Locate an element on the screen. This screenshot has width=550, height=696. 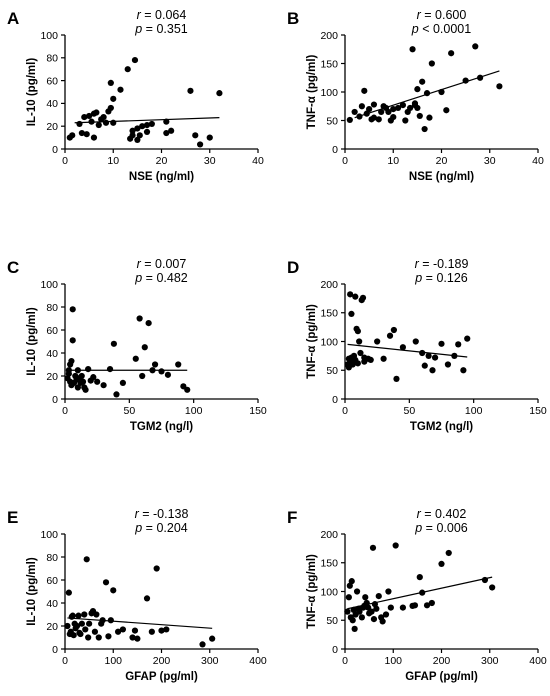
p-value: p = 0.482 is located at coordinates (161, 278).